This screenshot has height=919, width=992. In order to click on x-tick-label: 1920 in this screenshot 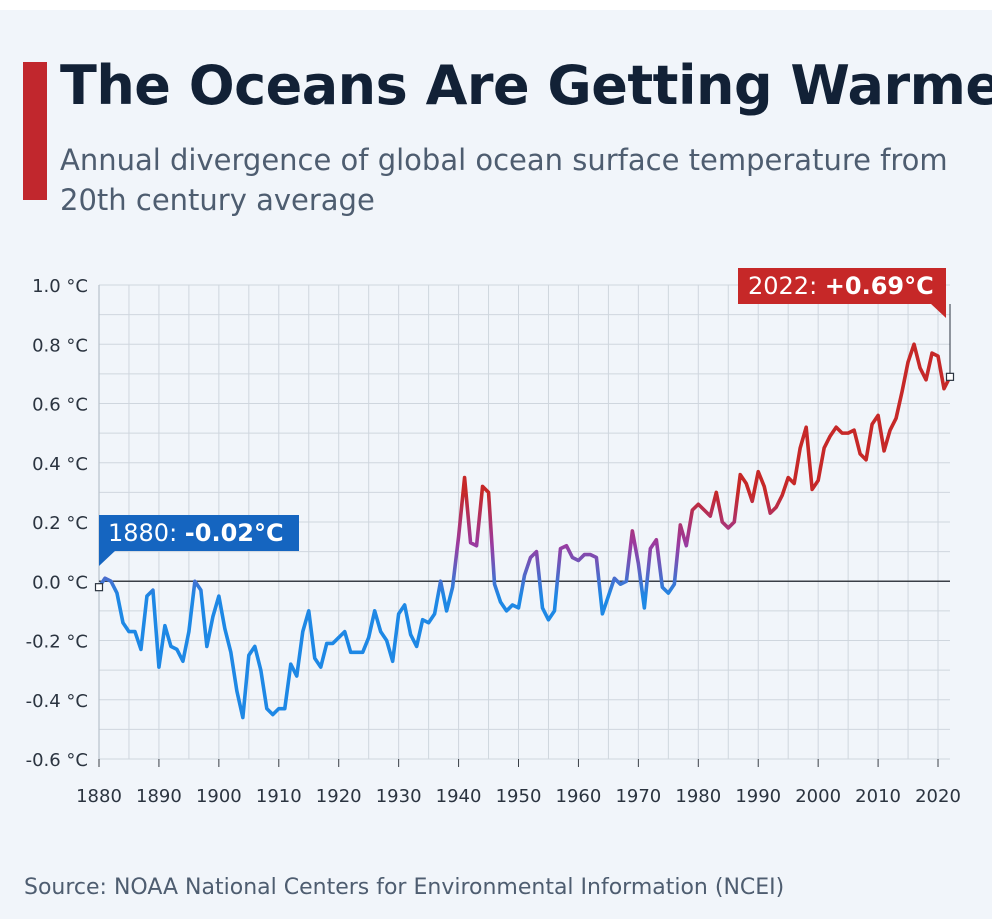, I will do `click(339, 796)`.